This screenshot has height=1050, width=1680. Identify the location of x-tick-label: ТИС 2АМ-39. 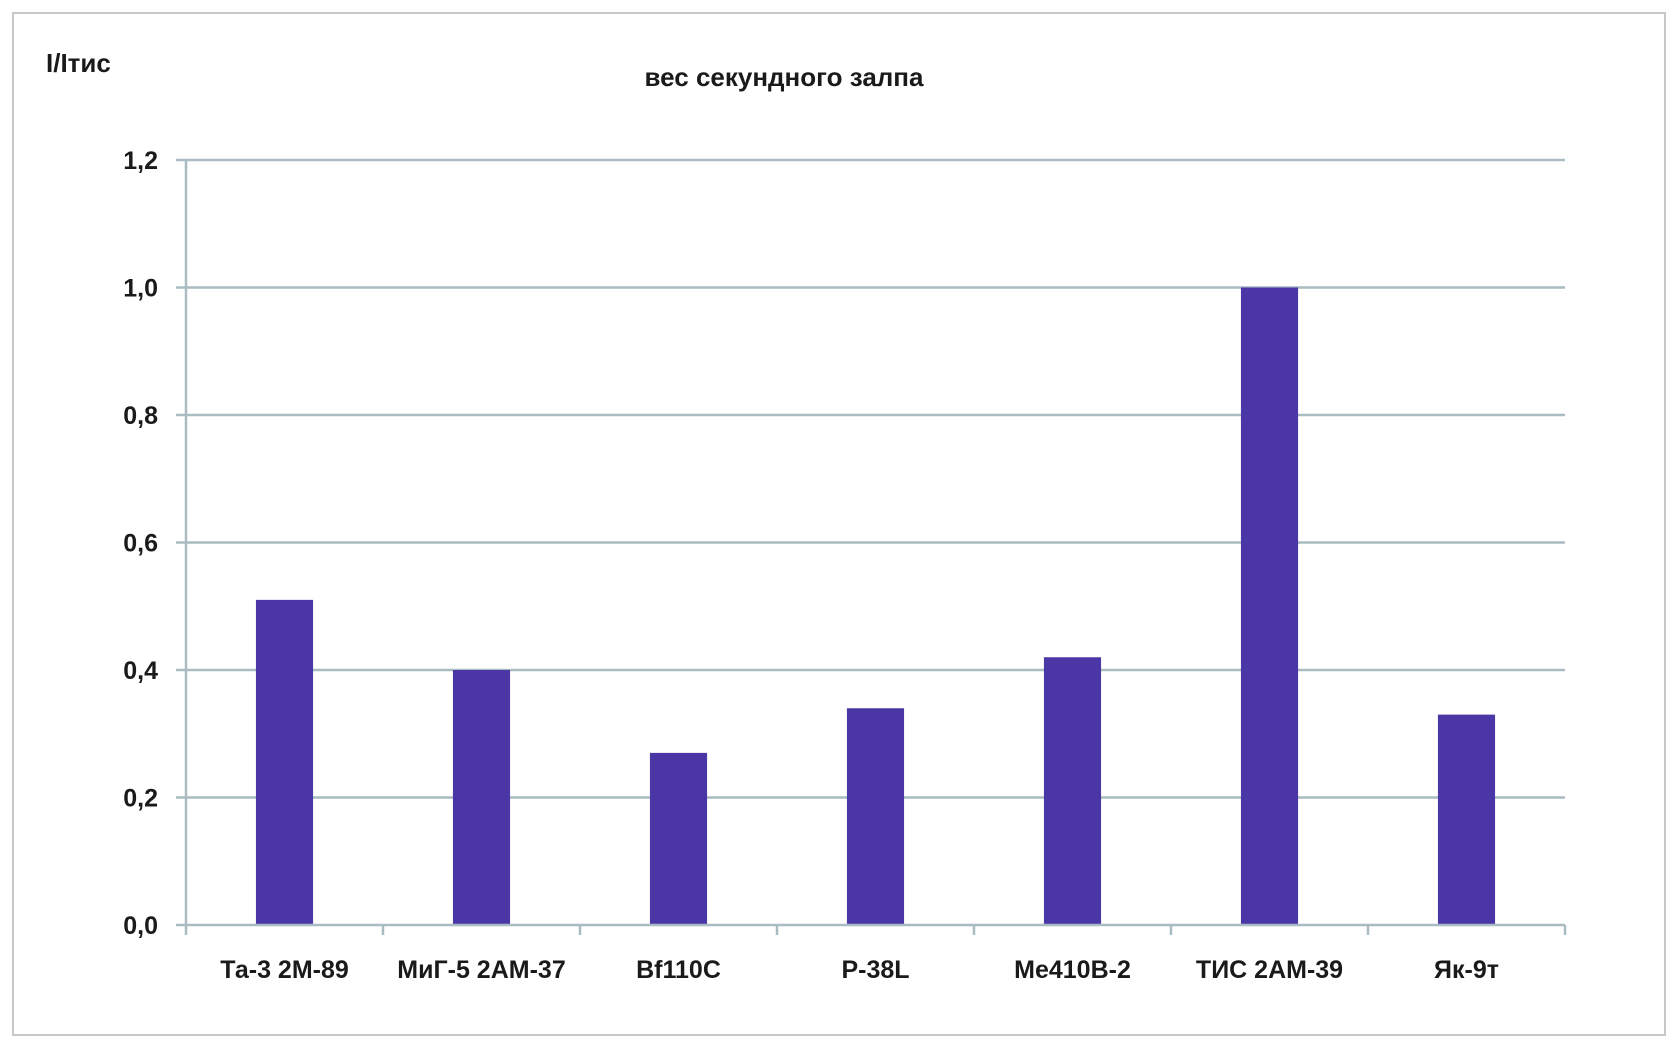
(1269, 970).